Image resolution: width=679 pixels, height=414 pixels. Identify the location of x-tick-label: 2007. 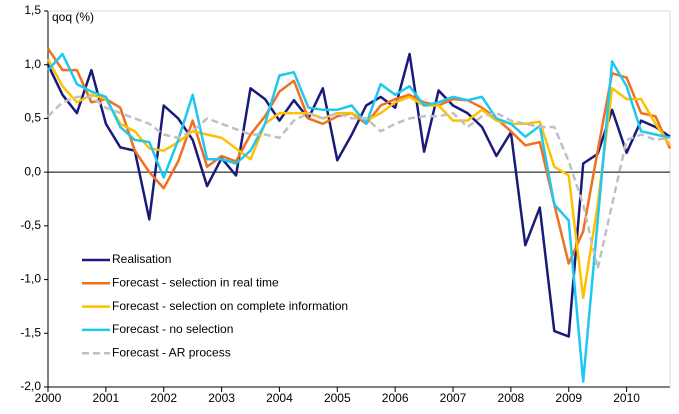
(453, 398).